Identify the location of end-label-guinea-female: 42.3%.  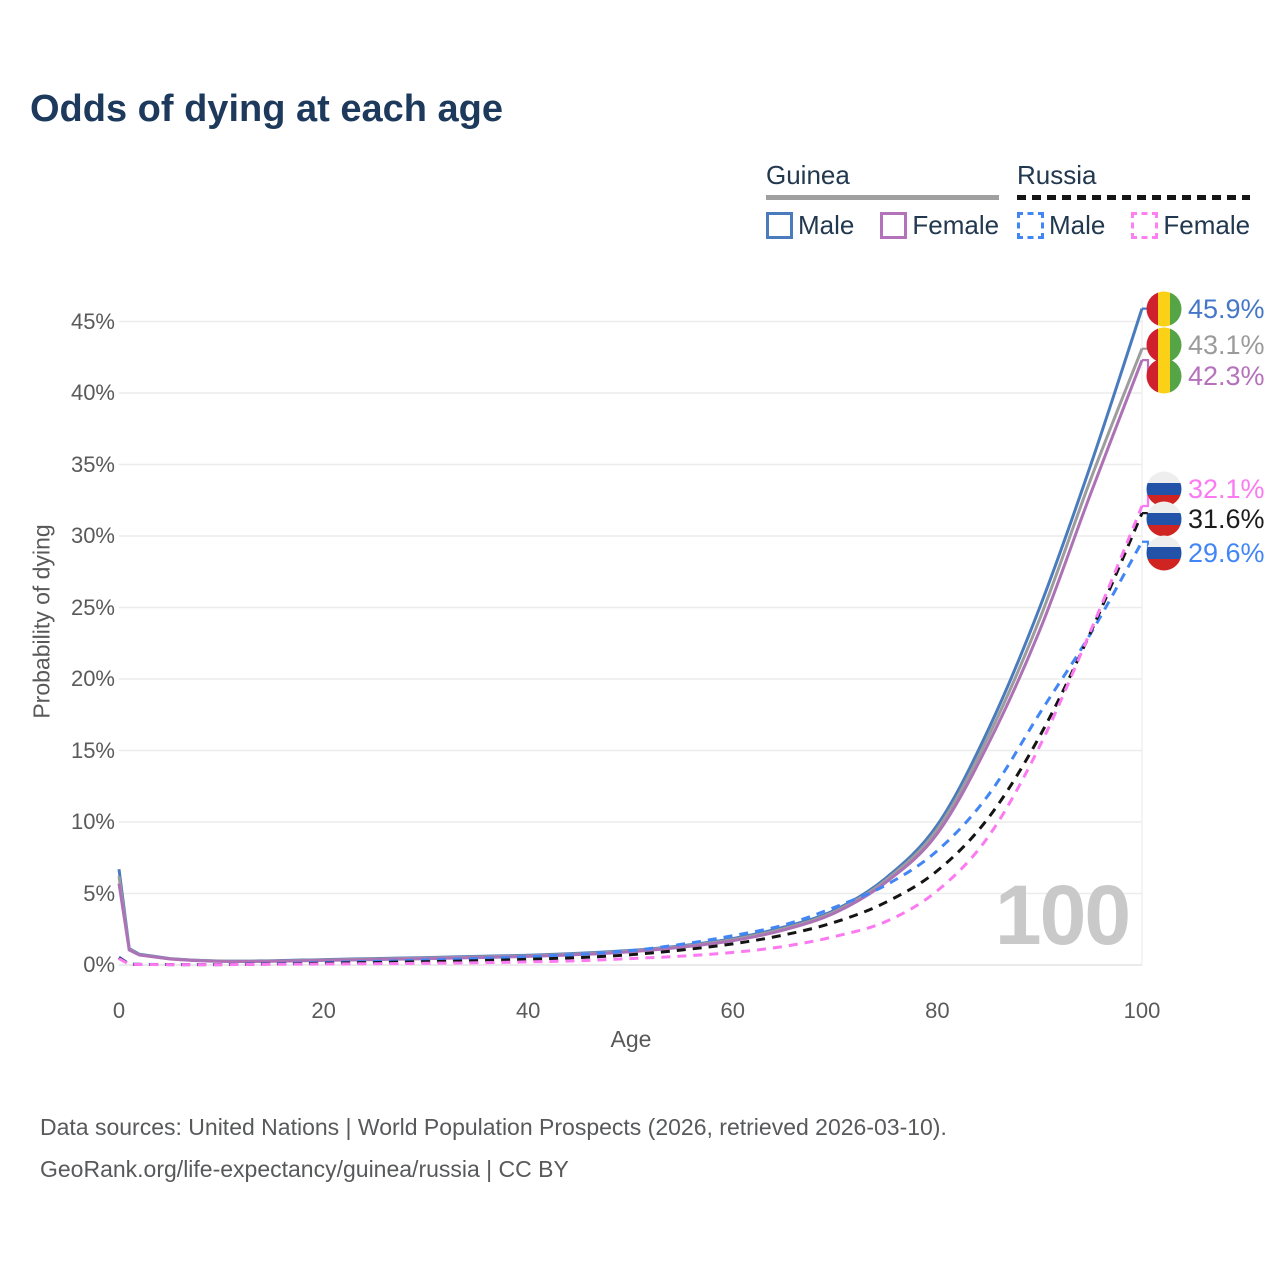
(1205, 376).